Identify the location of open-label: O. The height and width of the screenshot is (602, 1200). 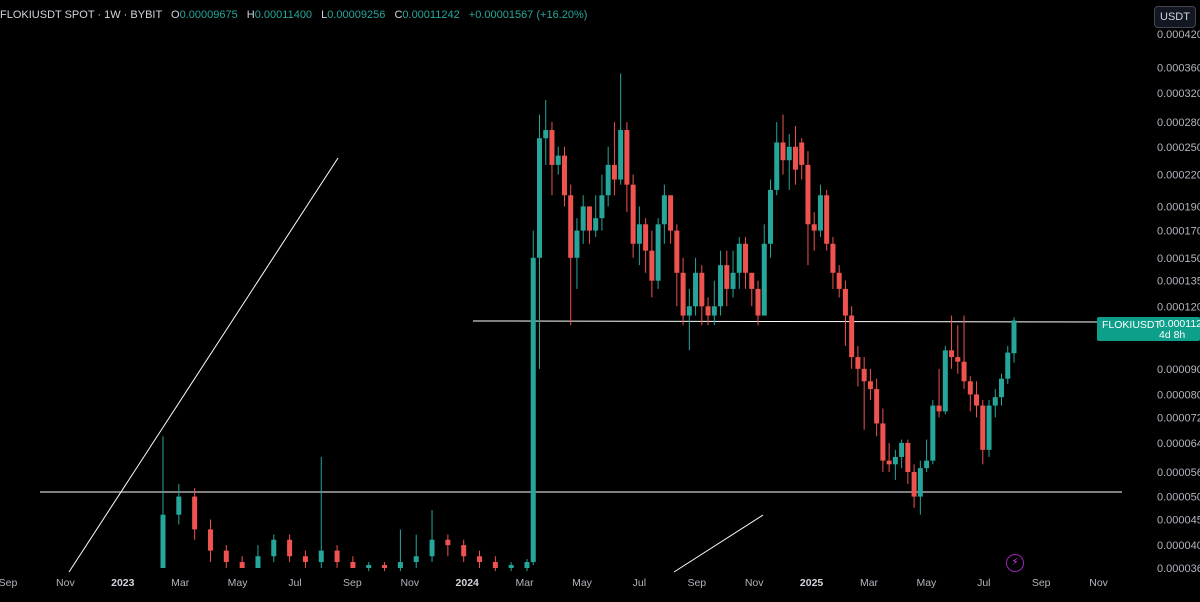
(175, 15).